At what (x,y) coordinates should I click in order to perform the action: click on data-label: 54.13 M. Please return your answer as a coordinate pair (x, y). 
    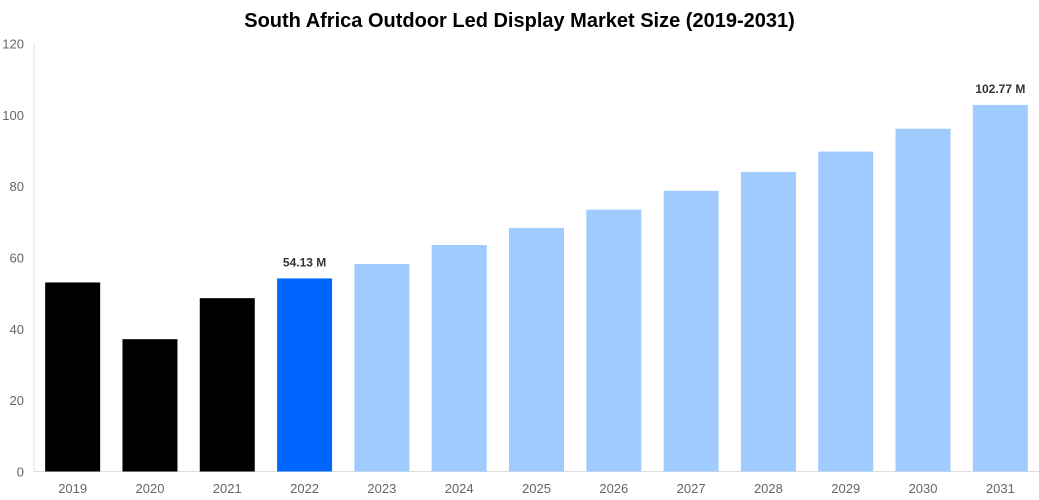
    Looking at the image, I should click on (304, 262).